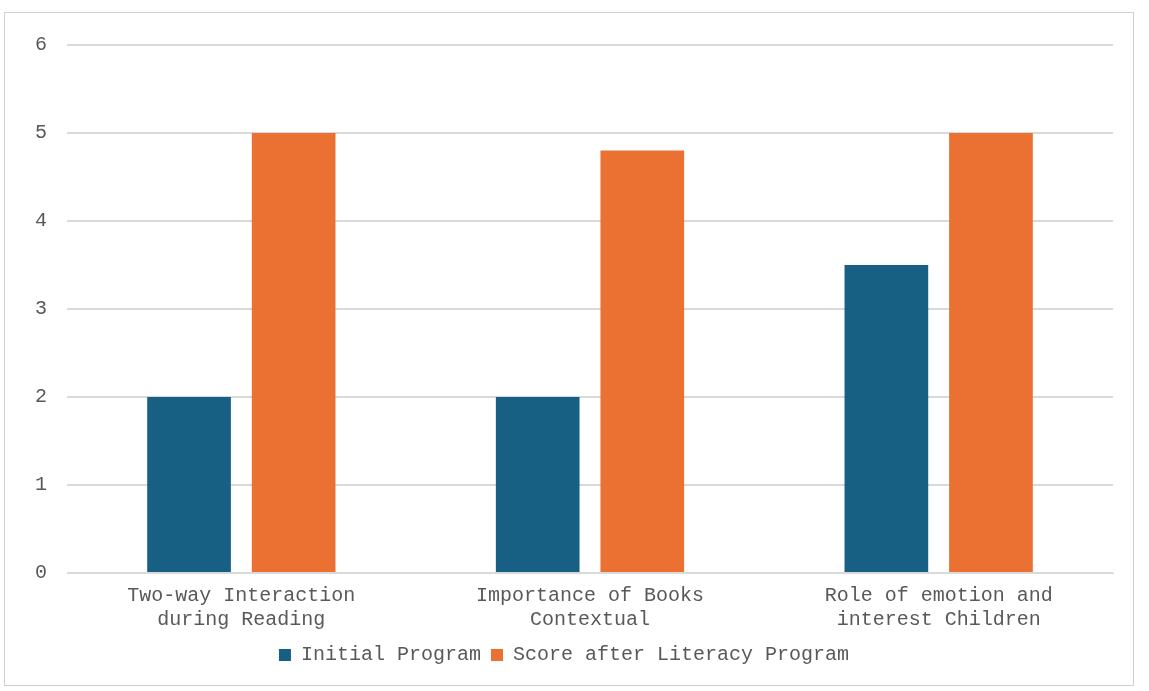 The width and height of the screenshot is (1149, 691). Describe the element at coordinates (40, 485) in the screenshot. I see `y-tick-label: 1` at that location.